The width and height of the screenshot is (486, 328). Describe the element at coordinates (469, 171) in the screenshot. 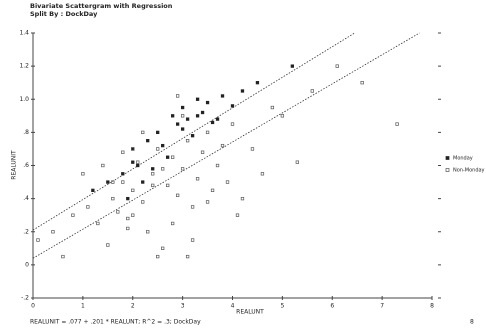

I see `legend-label: Non-Monday` at that location.